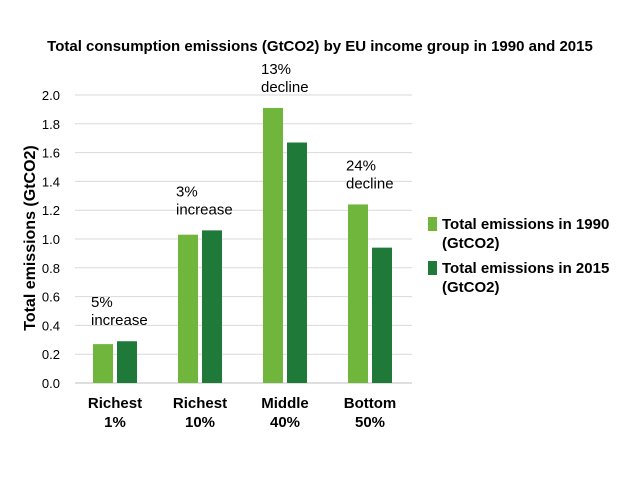  What do you see at coordinates (204, 200) in the screenshot?
I see `change-annotation: 3% increase` at bounding box center [204, 200].